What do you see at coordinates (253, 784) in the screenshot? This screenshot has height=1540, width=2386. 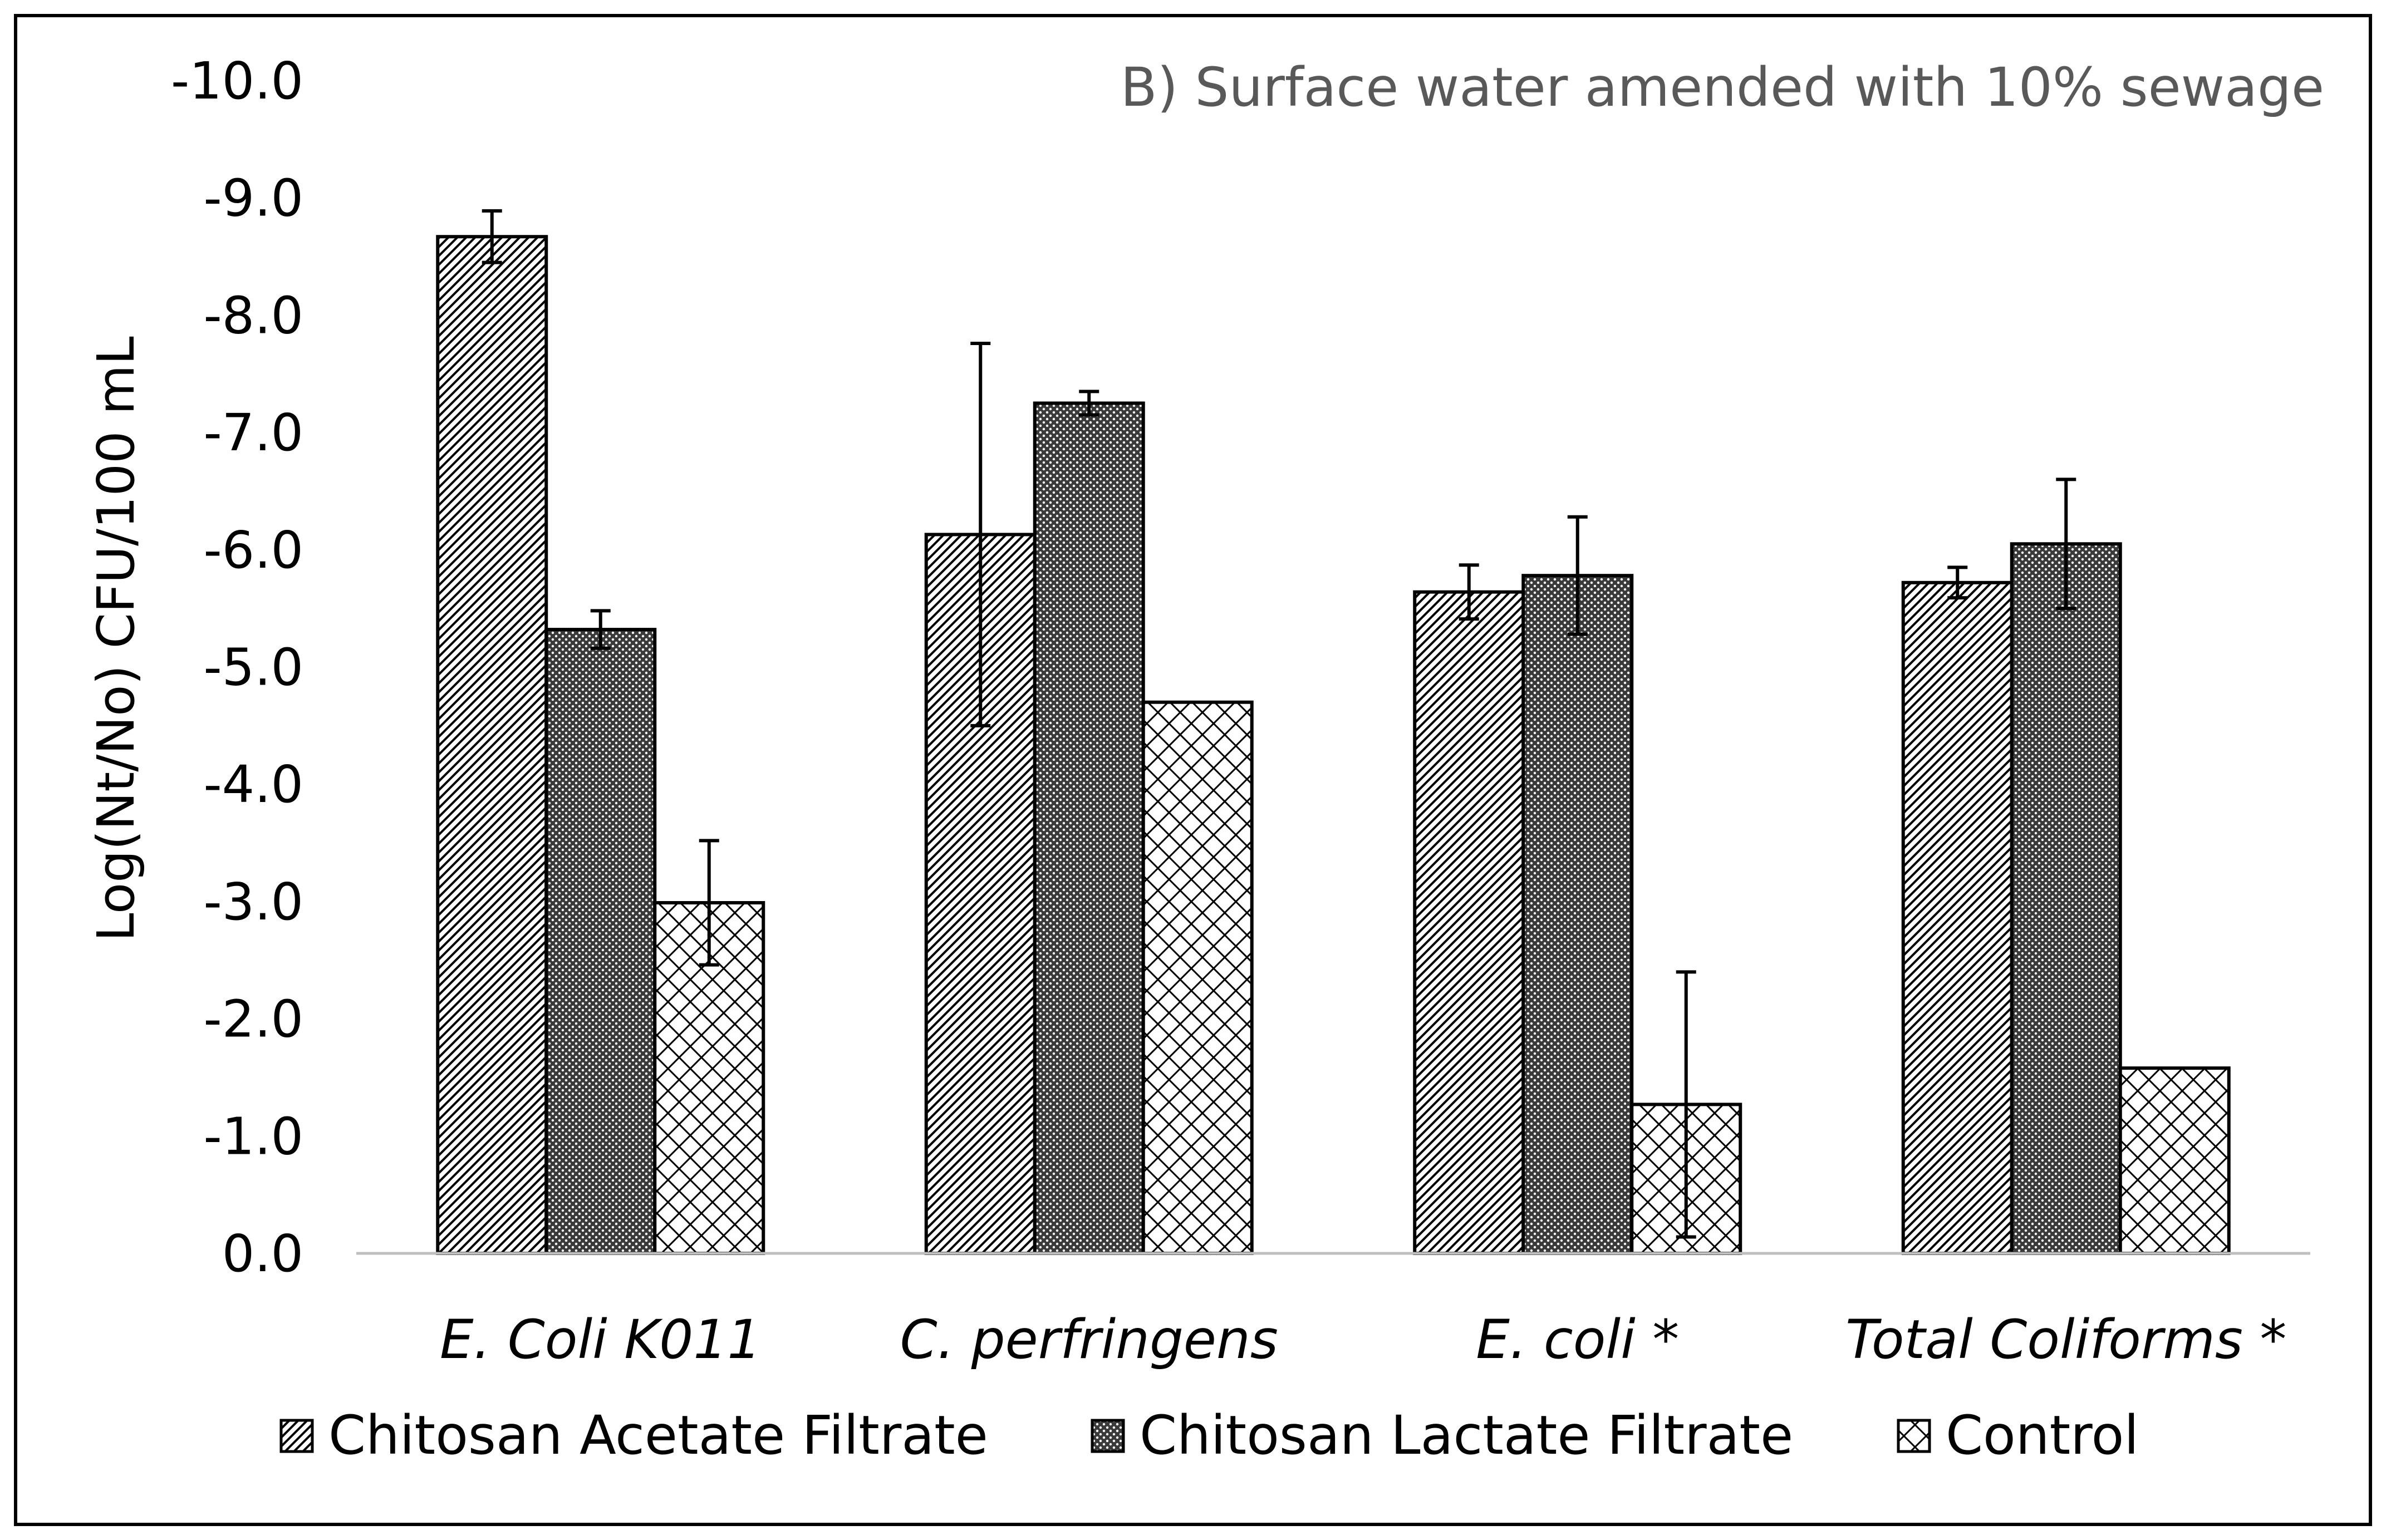 I see `y-tick-label: -4.0` at bounding box center [253, 784].